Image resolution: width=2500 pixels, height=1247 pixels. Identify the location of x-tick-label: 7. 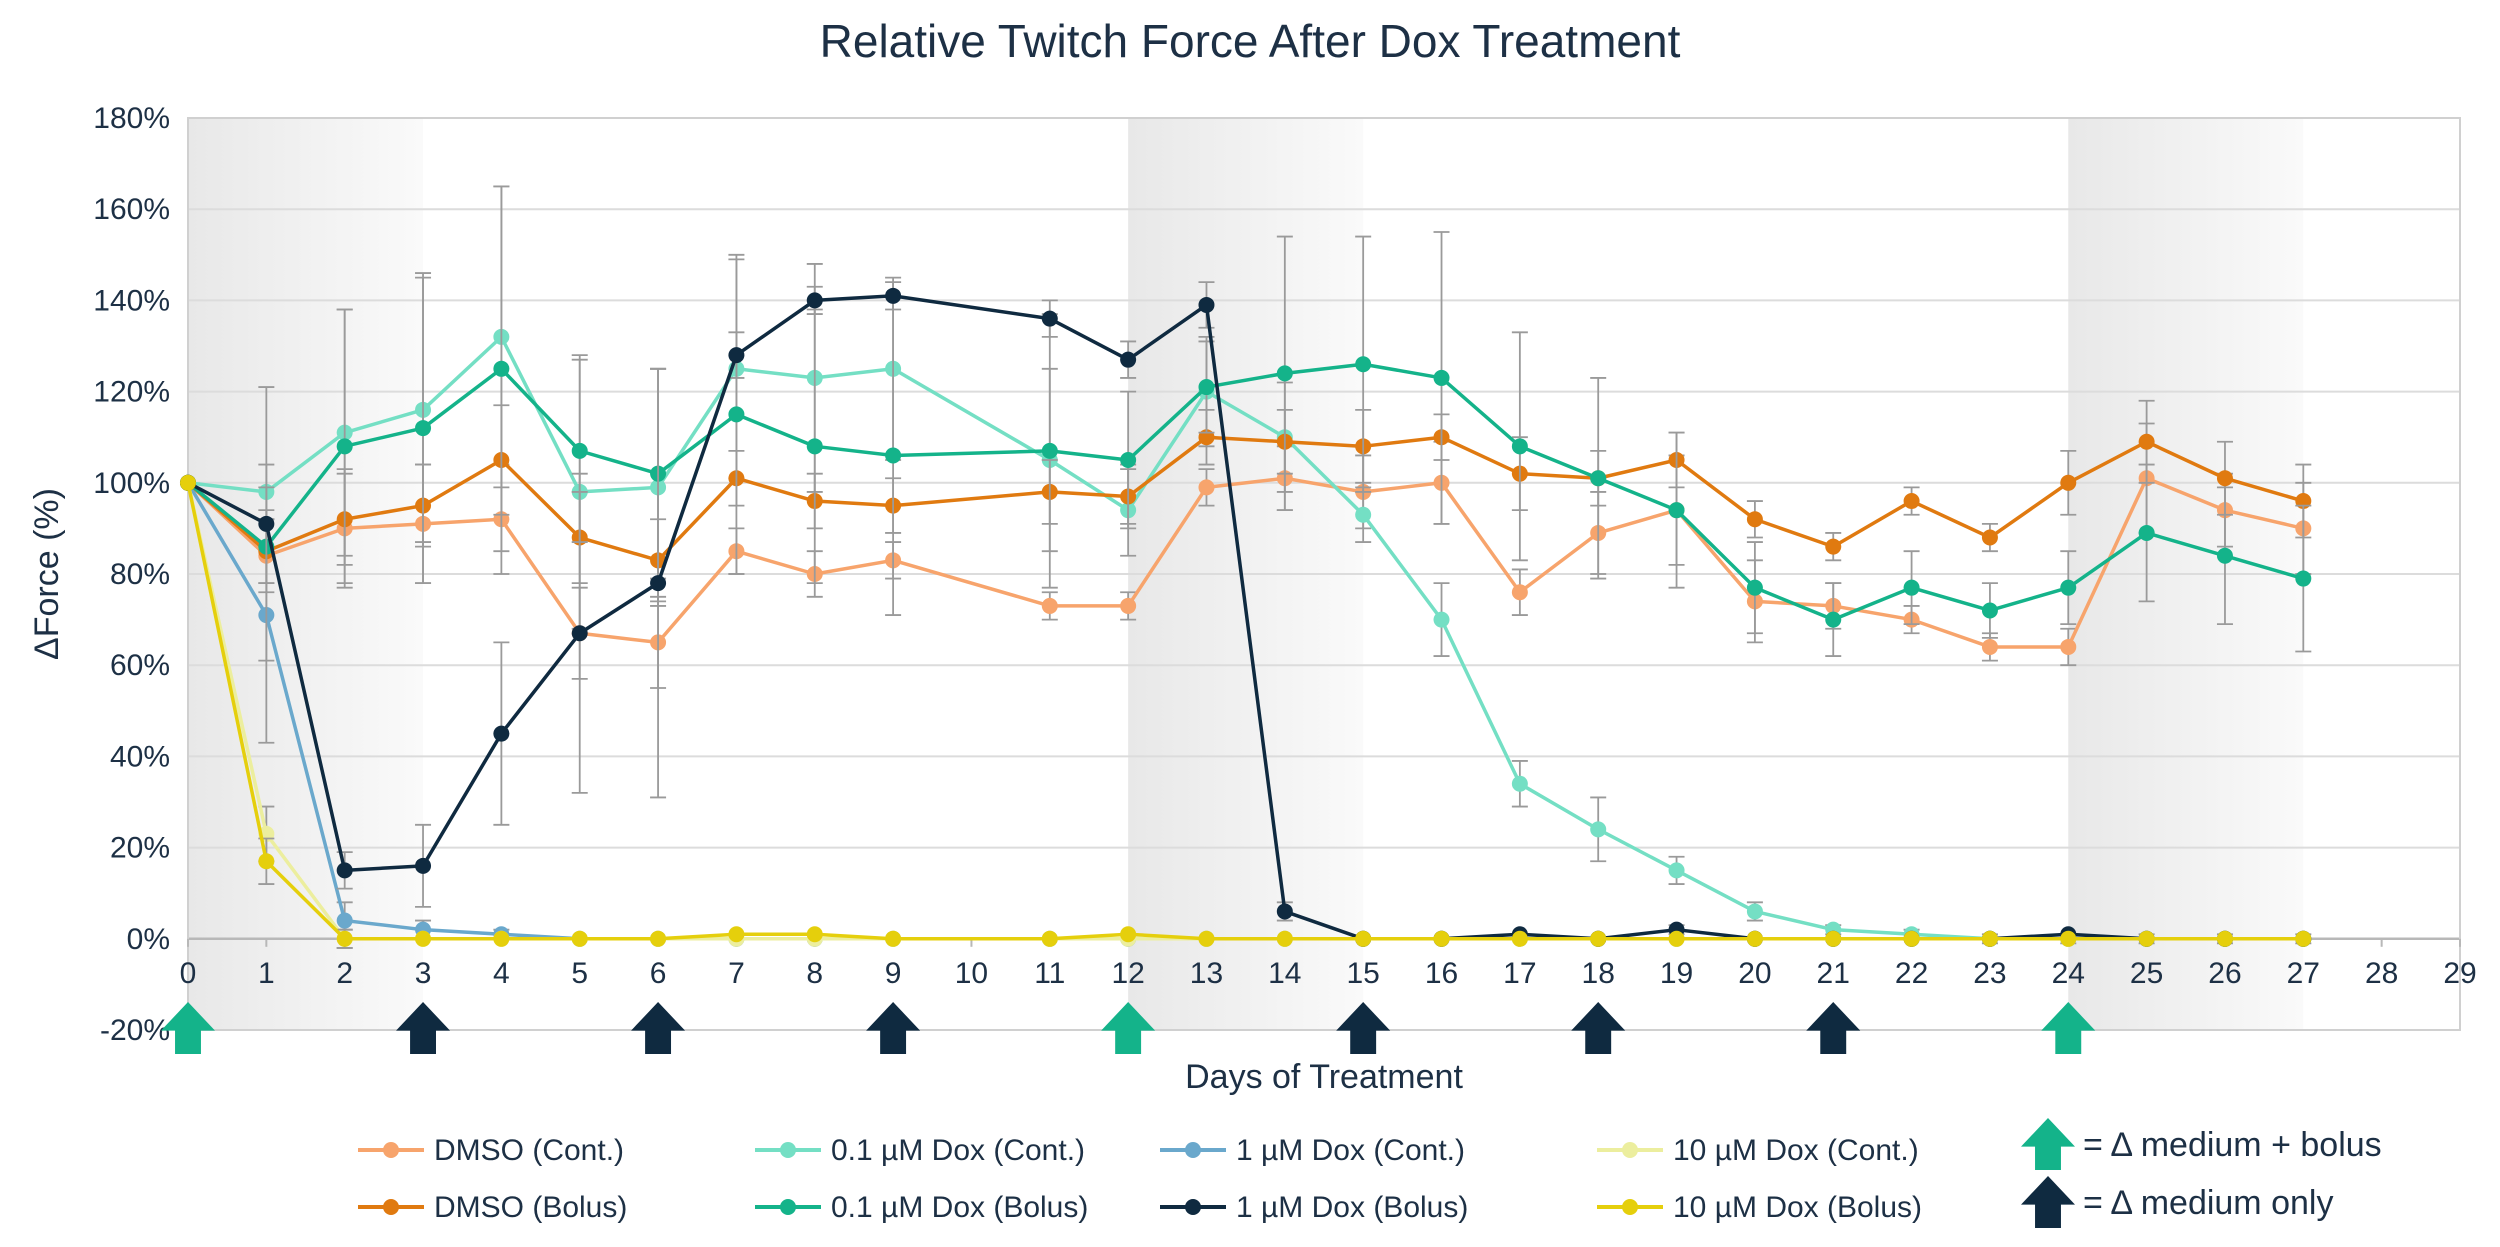
(736, 973).